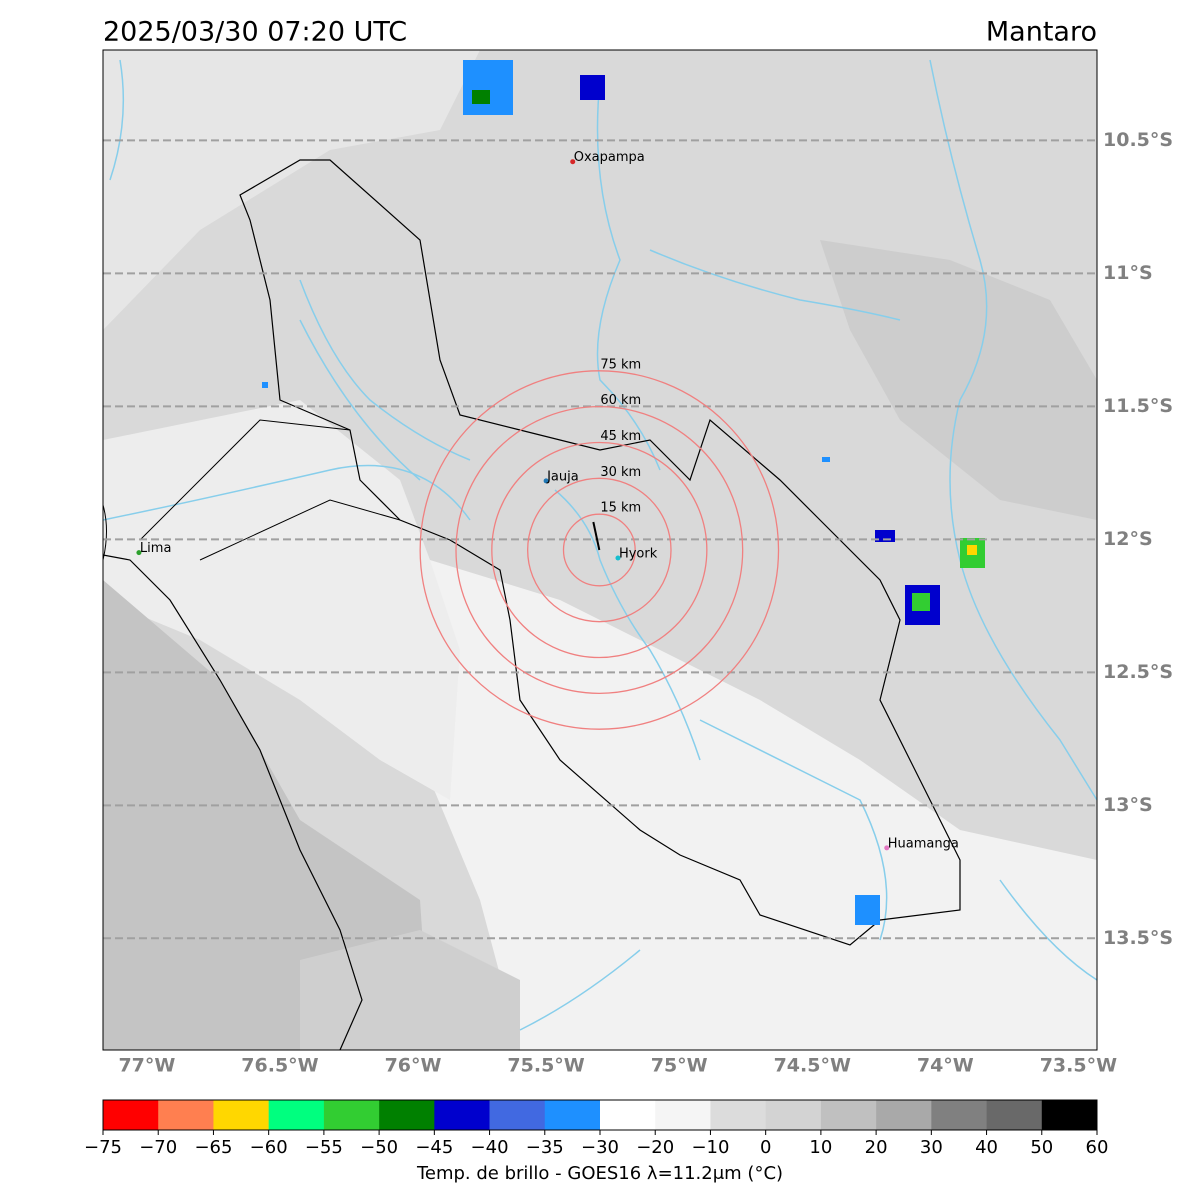  What do you see at coordinates (213, 1147) in the screenshot?
I see `colorbar-tick-label: −65` at bounding box center [213, 1147].